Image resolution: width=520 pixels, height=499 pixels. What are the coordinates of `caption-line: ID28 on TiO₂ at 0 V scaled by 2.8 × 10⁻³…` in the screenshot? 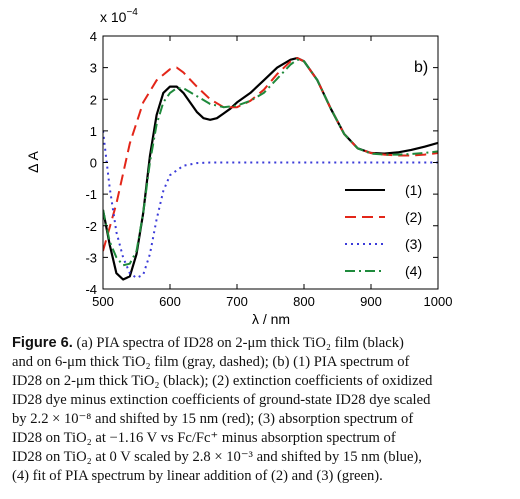 It's located at (262, 457).